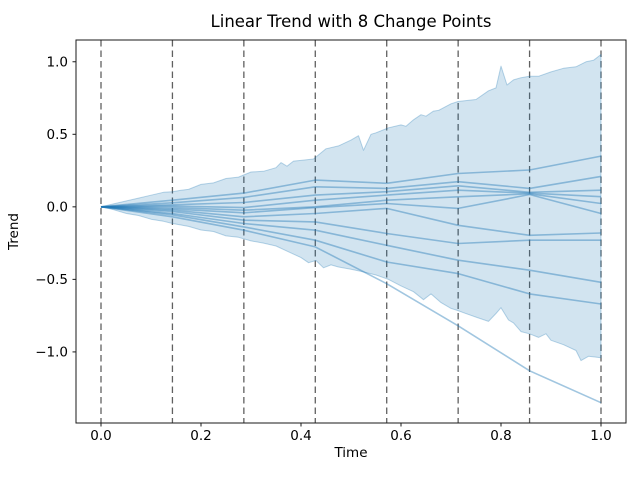 This screenshot has width=640, height=480. Describe the element at coordinates (51, 352) in the screenshot. I see `y-tick-label: −1.0` at that location.